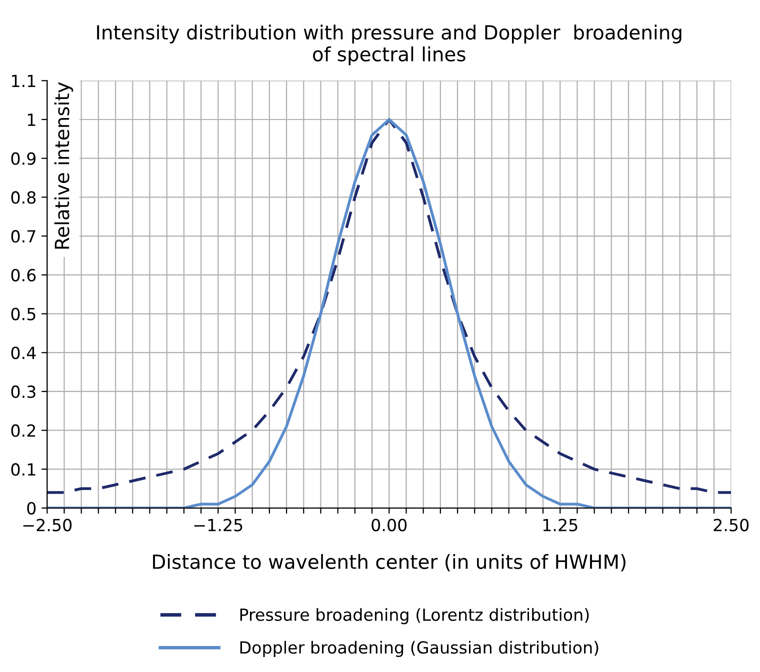  Describe the element at coordinates (23, 430) in the screenshot. I see `y-tick-label: 0.2` at that location.